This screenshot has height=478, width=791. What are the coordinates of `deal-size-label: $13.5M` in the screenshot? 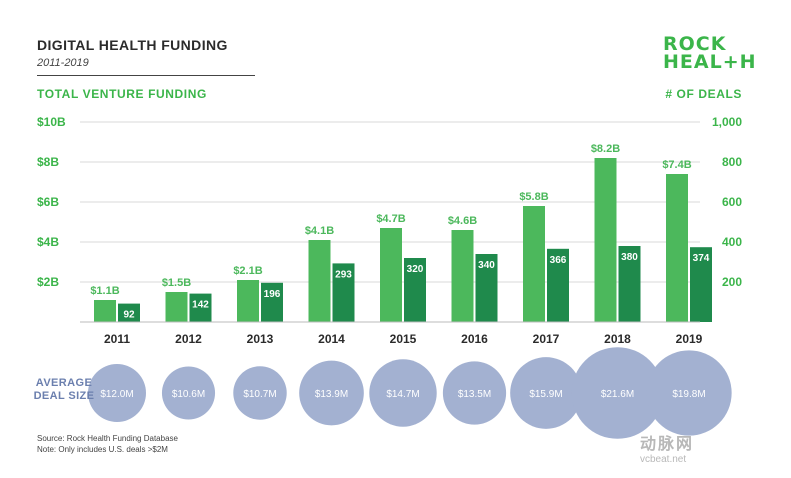 It's located at (474, 394).